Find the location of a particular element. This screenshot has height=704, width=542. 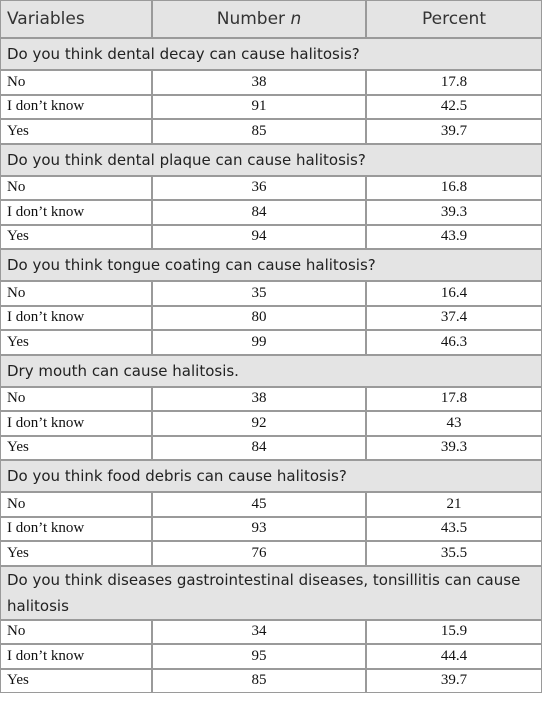

percent-cell: 43.5 is located at coordinates (454, 528).